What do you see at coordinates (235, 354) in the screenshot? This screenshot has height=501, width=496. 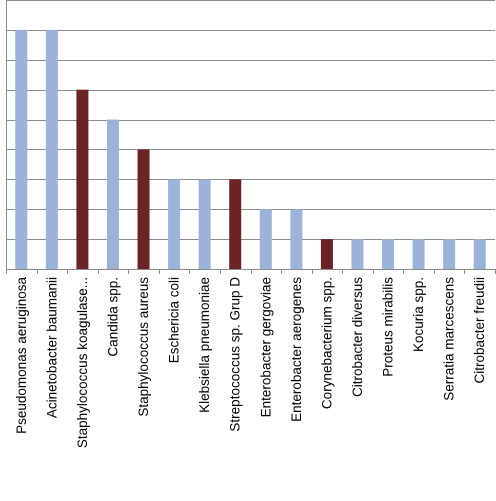 I see `x-tick-label: Streptococcus sp. Grup D` at bounding box center [235, 354].